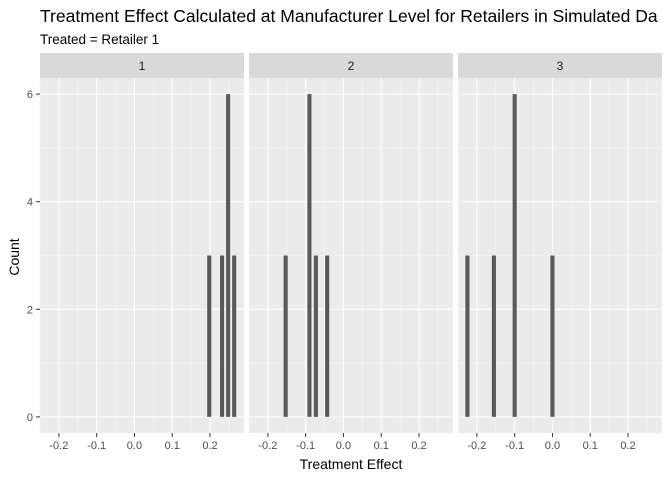  What do you see at coordinates (99, 39) in the screenshot?
I see `chart-subtitle: Treated = Retailer 1` at bounding box center [99, 39].